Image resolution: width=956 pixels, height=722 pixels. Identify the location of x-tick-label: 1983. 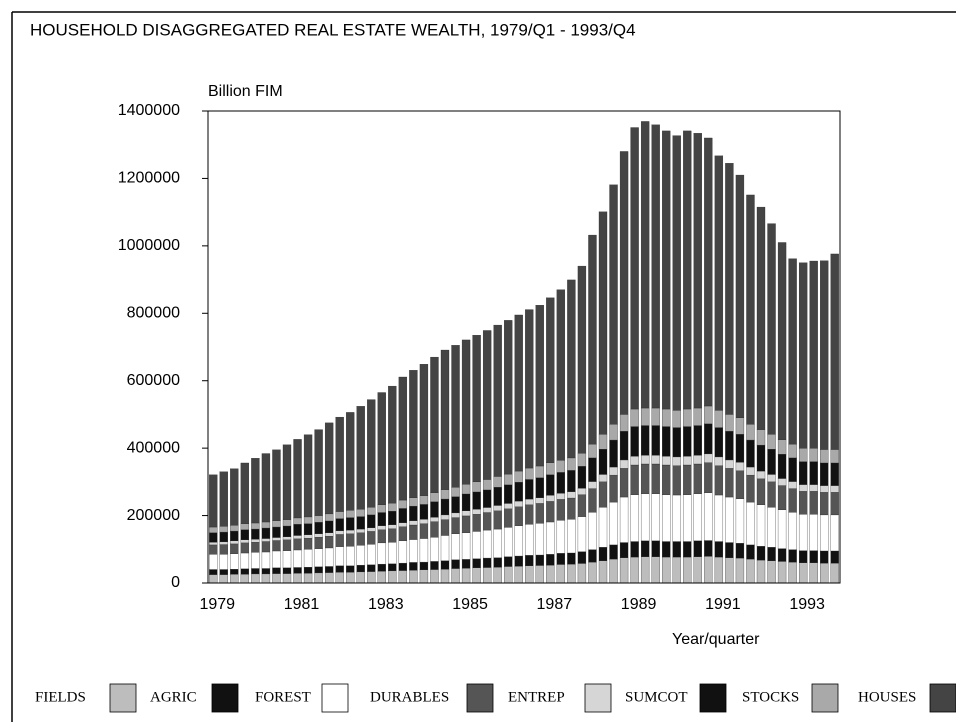
(386, 604).